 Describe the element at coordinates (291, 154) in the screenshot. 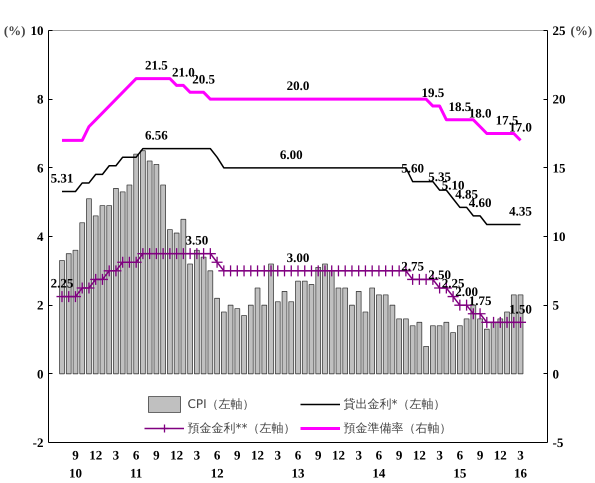

I see `data-label: 6.00` at that location.